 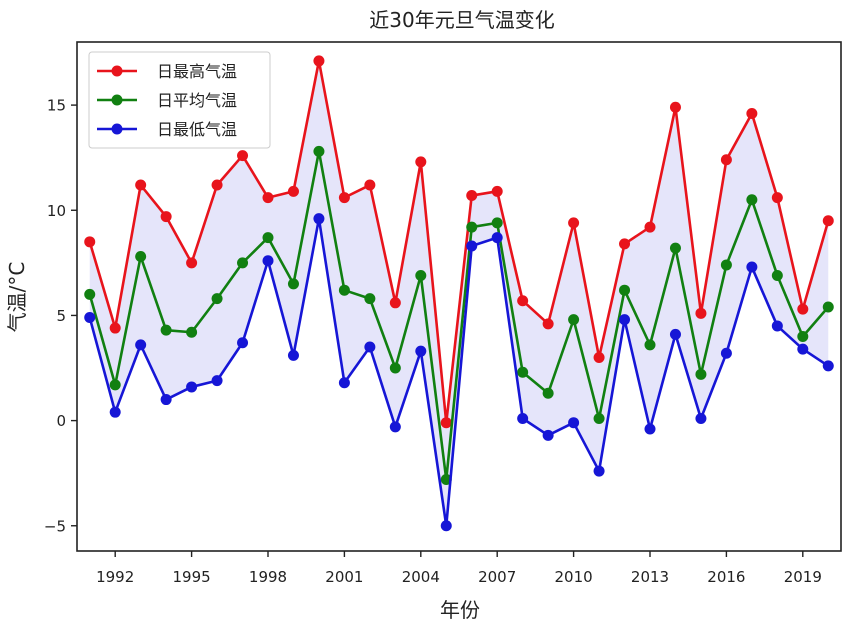 I want to click on legend-item: 日平均气温, so click(x=167, y=100).